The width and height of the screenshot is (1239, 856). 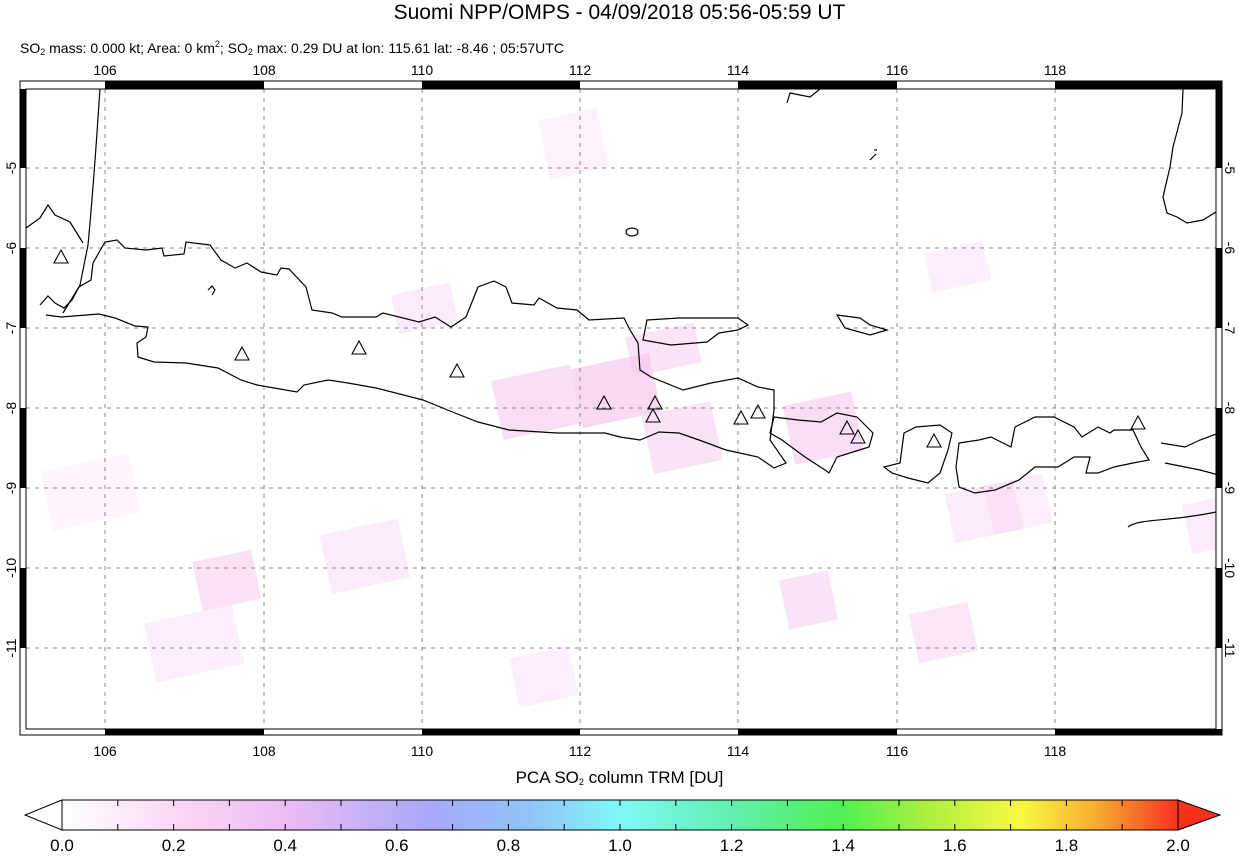 What do you see at coordinates (1199, 815) in the screenshot?
I see `colorbar-over-arrow` at bounding box center [1199, 815].